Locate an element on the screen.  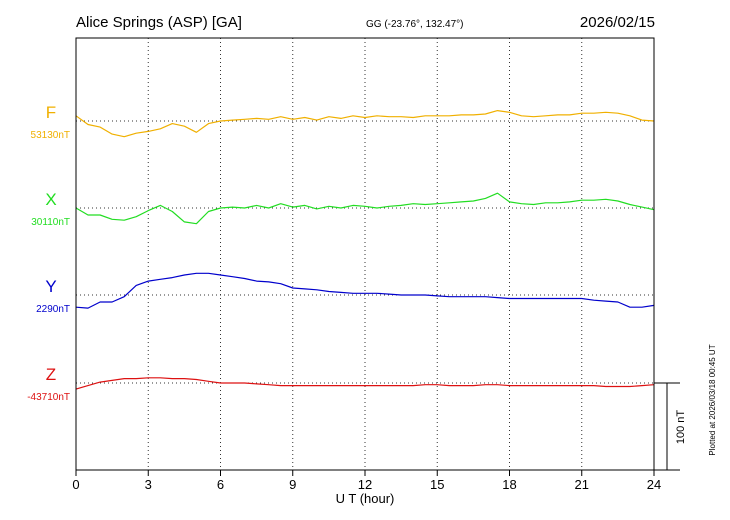
series-name-x: X is located at coordinates (50, 199).